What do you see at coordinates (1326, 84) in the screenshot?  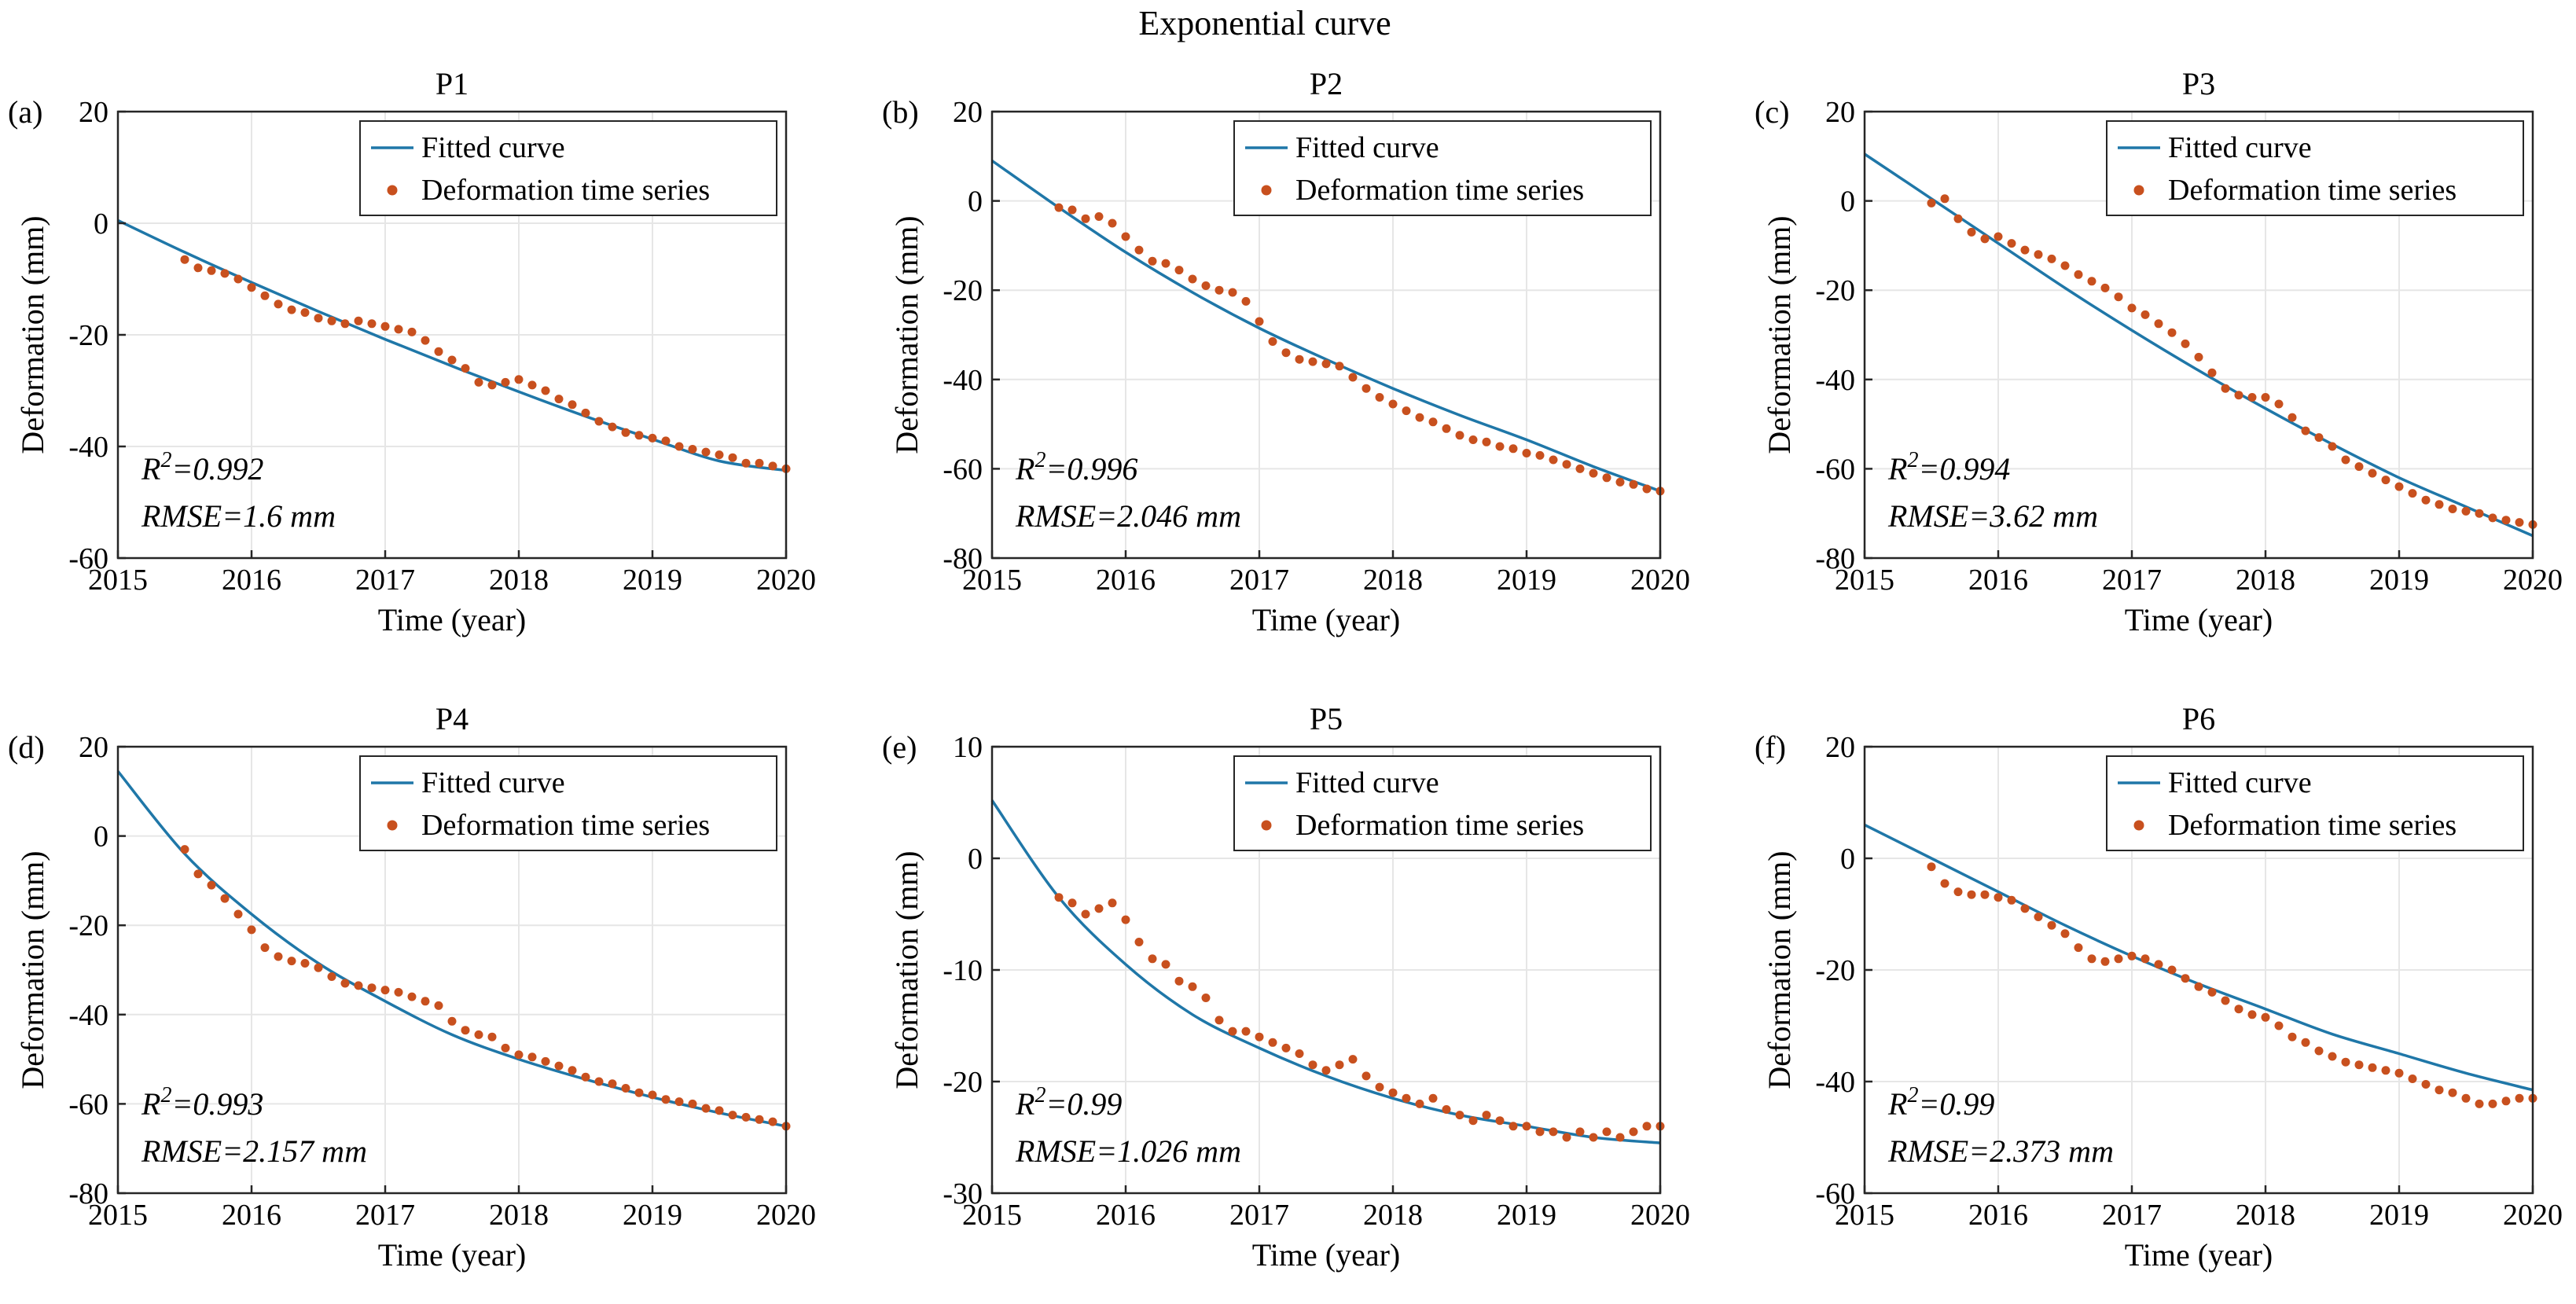 I see `panel-title: P2` at bounding box center [1326, 84].